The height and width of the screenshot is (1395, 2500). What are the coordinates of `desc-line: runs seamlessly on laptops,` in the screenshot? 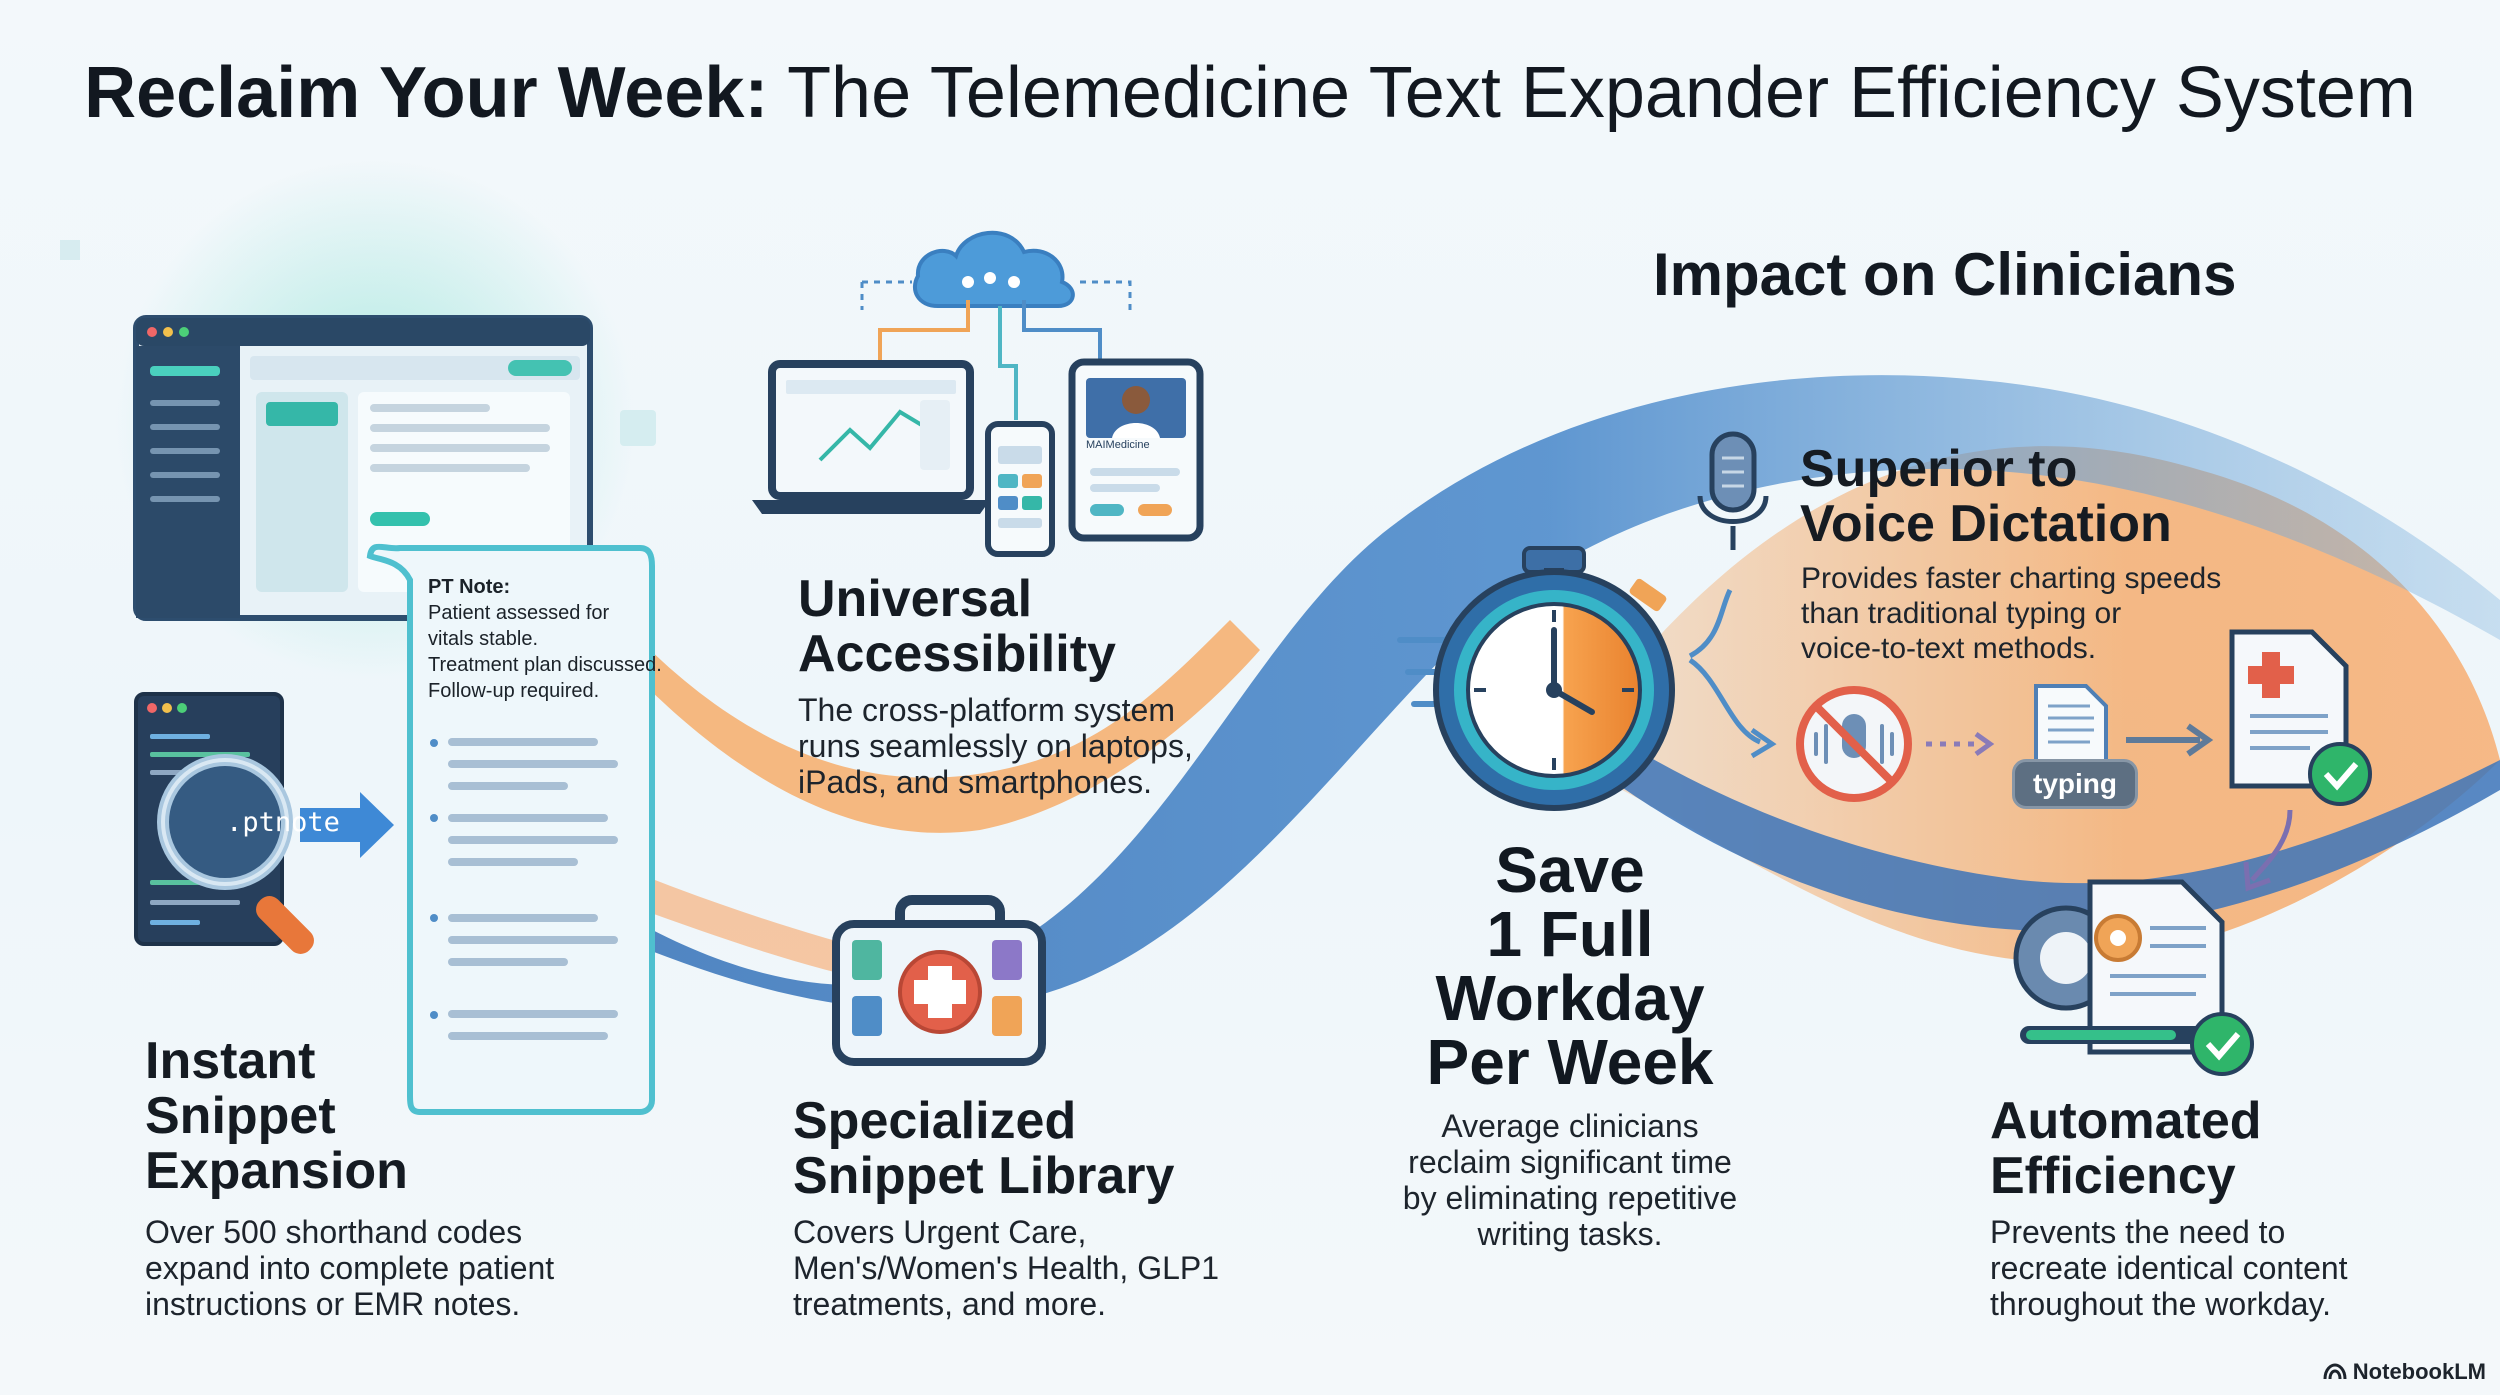 It's located at (995, 746).